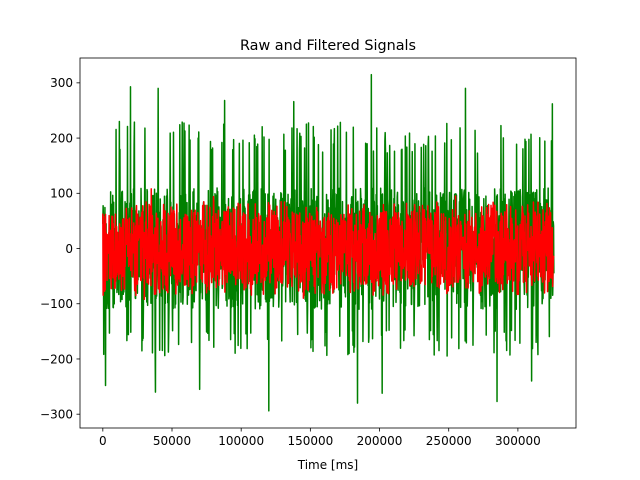  I want to click on y-tick-label: −200, so click(56, 359).